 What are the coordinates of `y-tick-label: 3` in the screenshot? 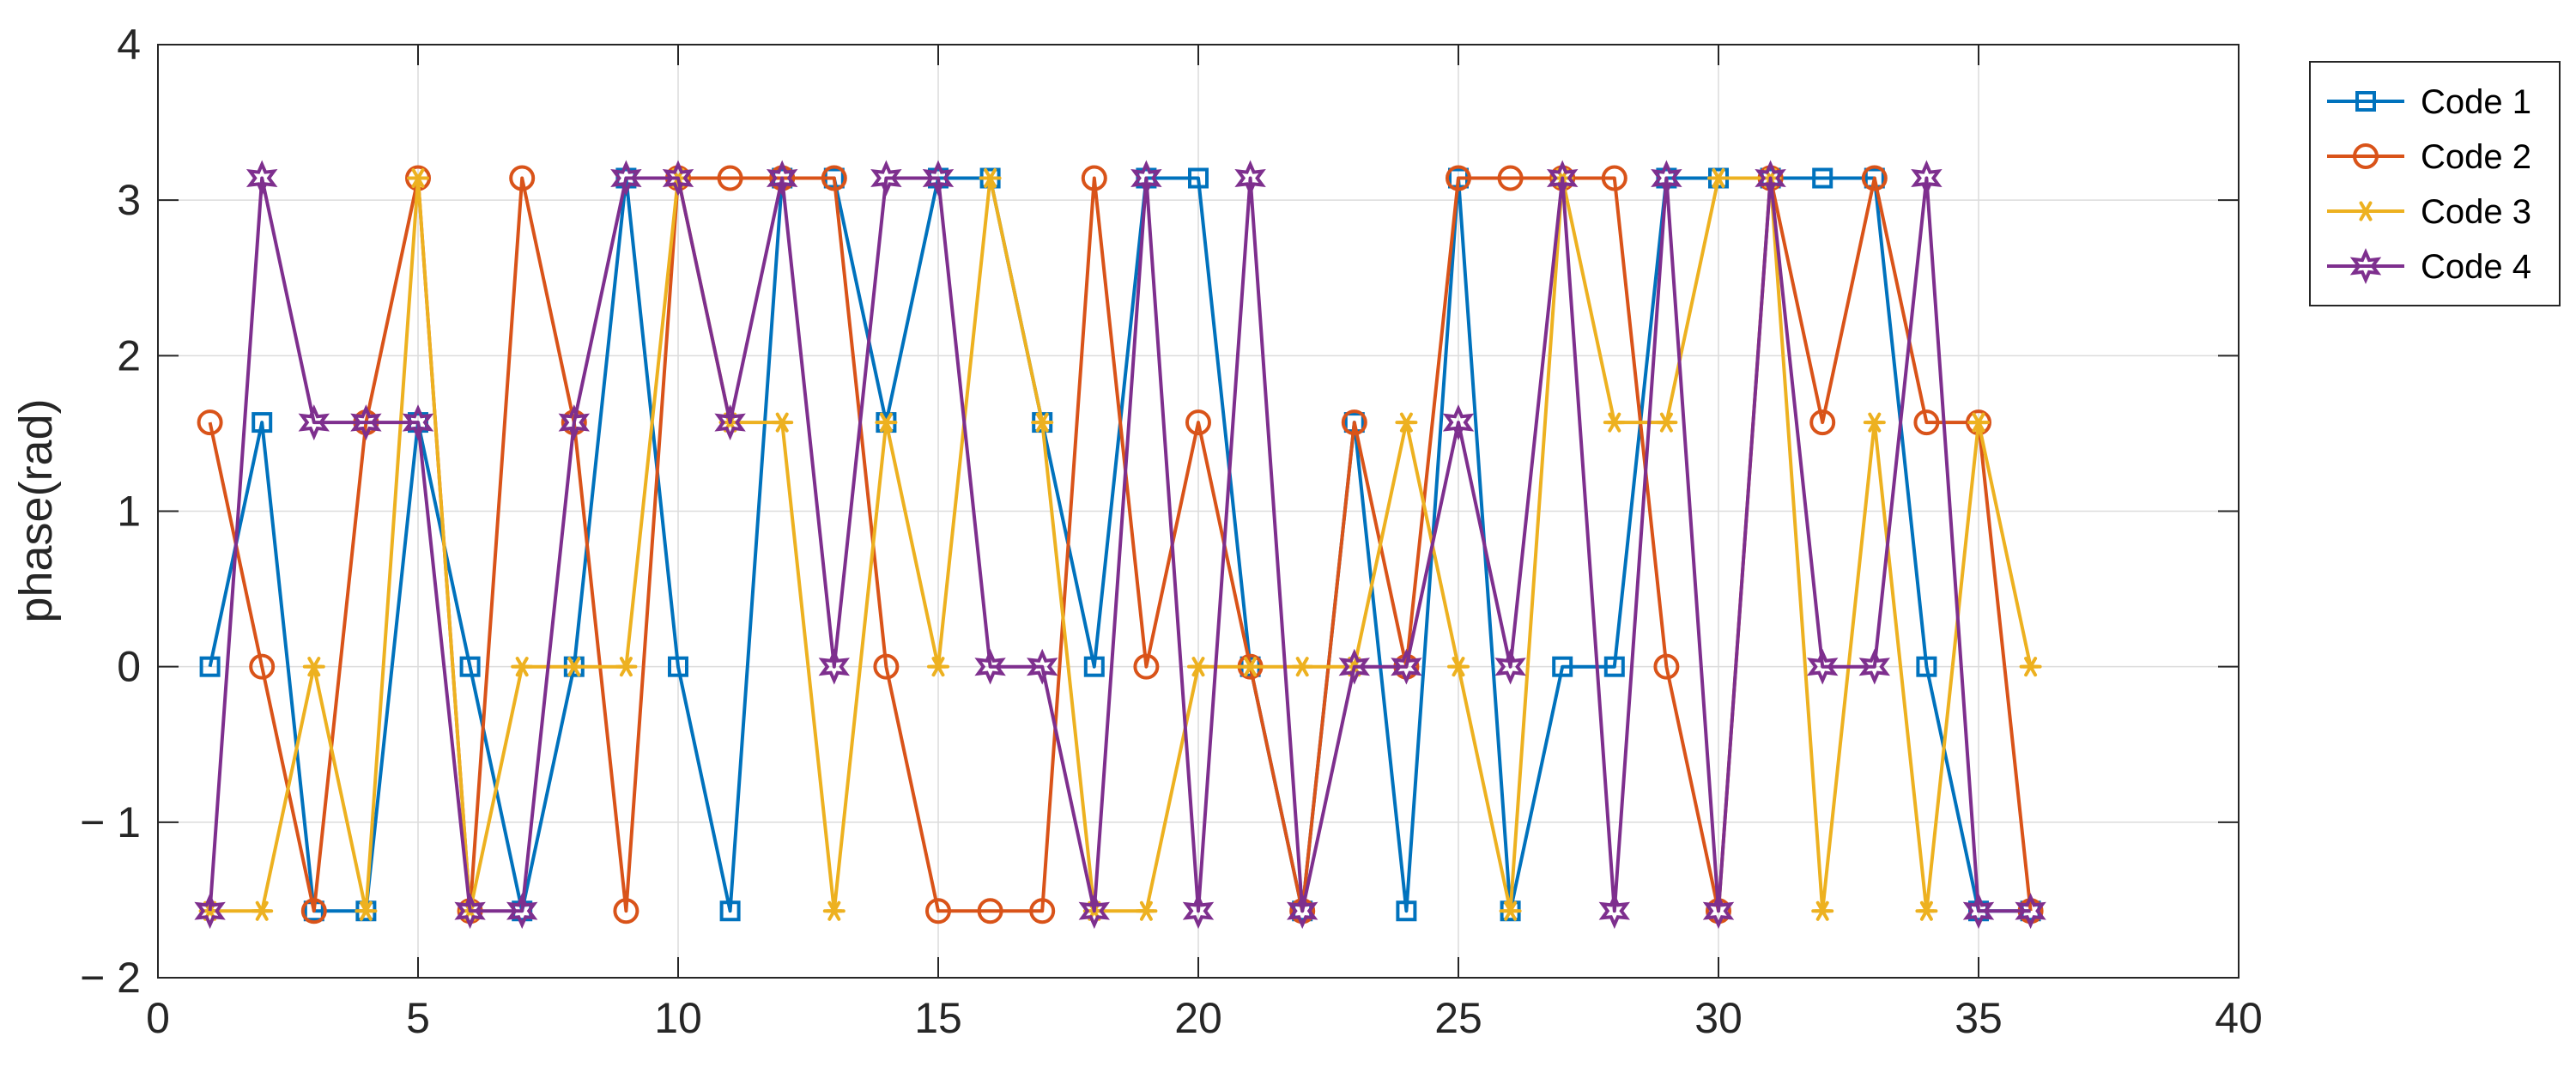 It's located at (129, 200).